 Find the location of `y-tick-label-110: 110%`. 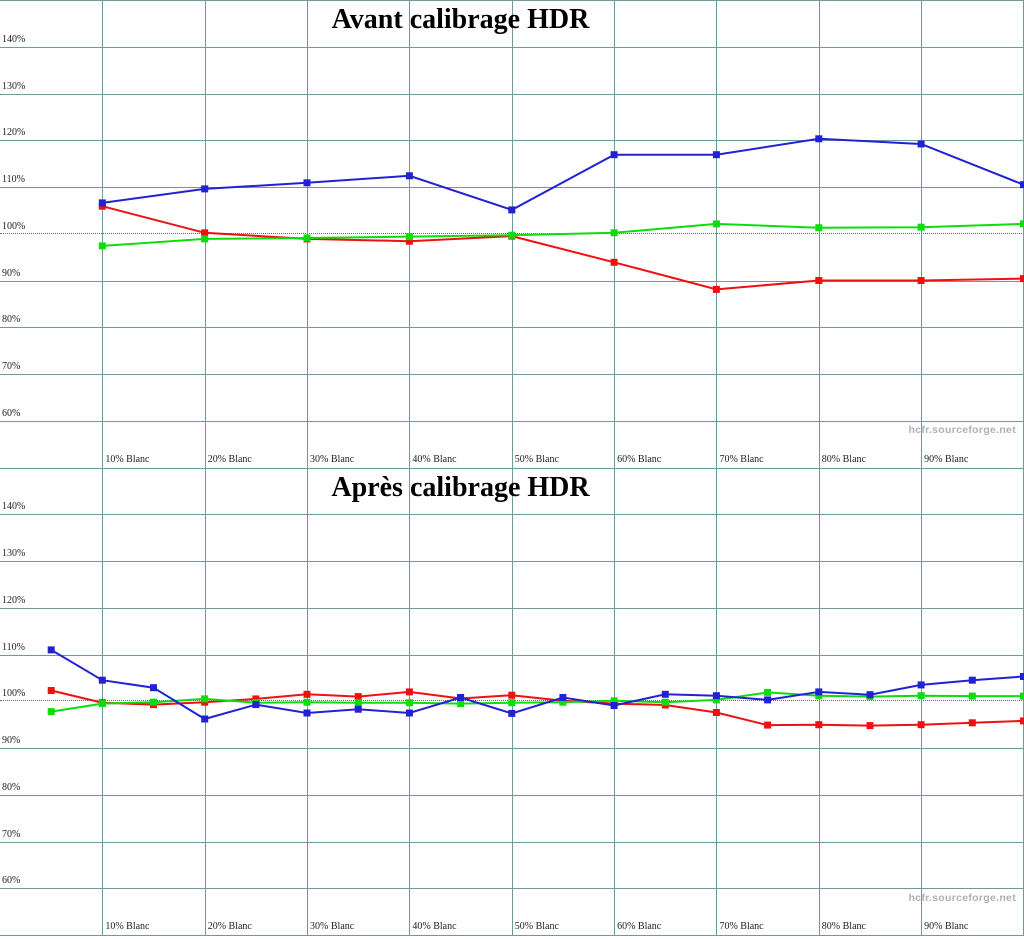

y-tick-label-110: 110% is located at coordinates (13, 647).